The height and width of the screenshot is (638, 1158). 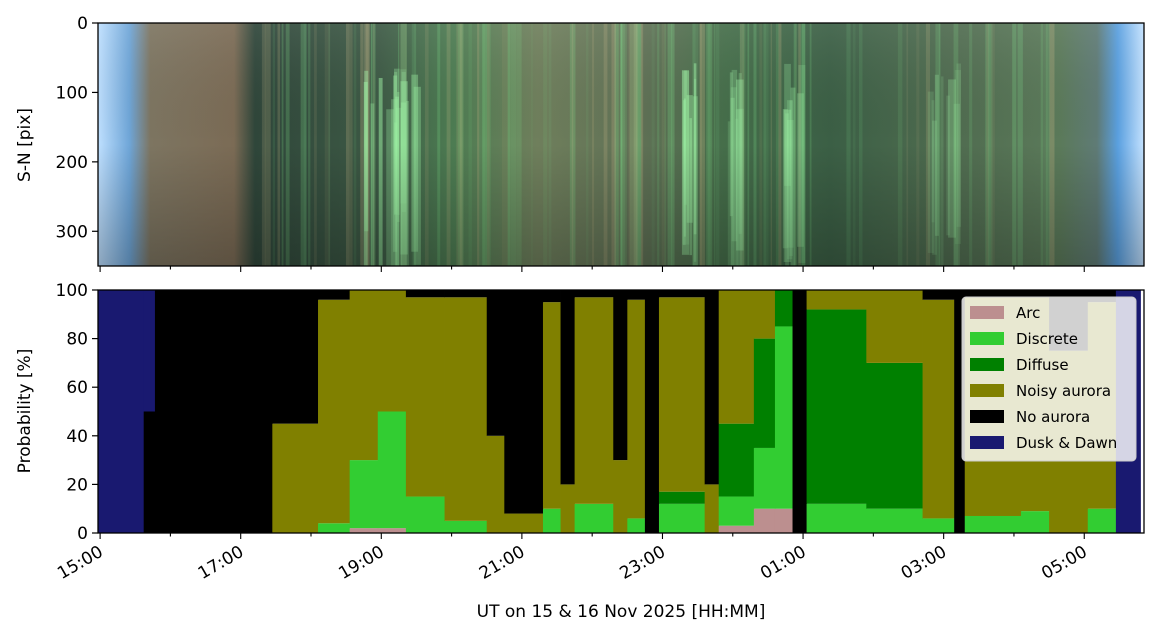 I want to click on probability-xtick-label: 21:00, so click(x=502, y=563).